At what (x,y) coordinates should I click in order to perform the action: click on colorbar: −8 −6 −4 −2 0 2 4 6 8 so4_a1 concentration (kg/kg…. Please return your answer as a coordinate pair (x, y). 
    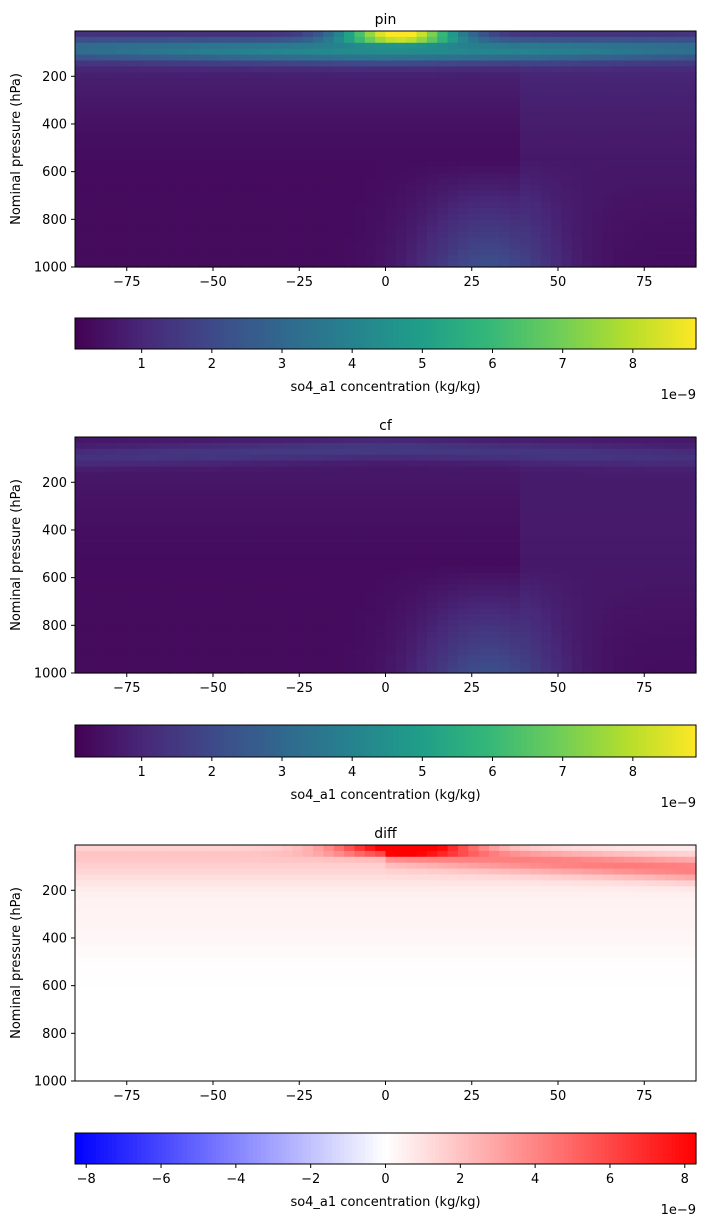
    Looking at the image, I should click on (385, 1175).